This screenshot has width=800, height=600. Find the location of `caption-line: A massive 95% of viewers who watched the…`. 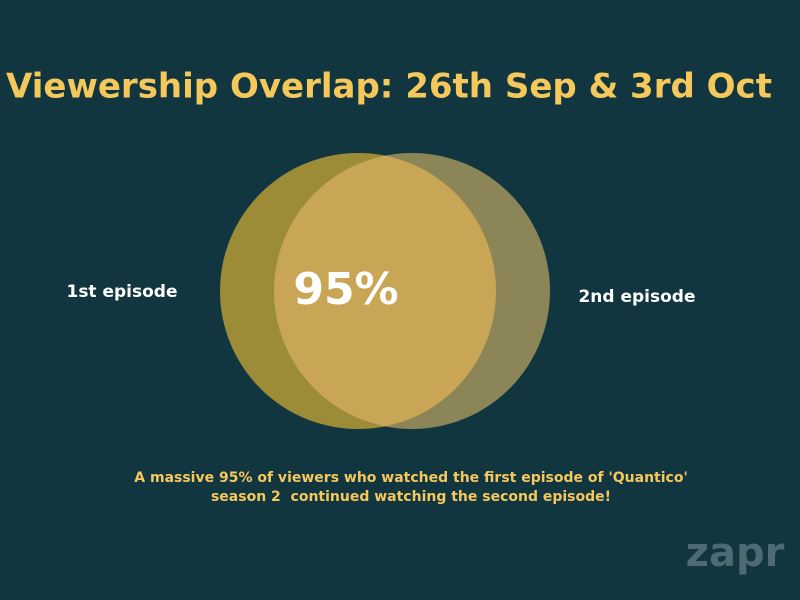

caption-line: A massive 95% of viewers who watched the… is located at coordinates (410, 478).